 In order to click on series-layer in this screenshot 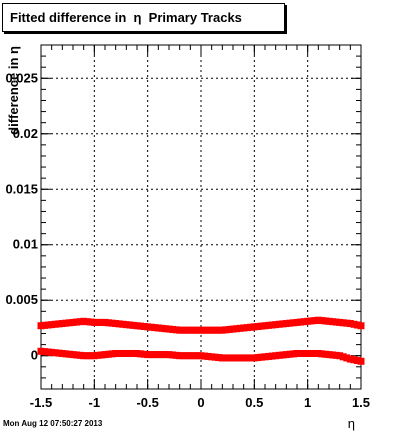, I will do `click(201, 340)`.